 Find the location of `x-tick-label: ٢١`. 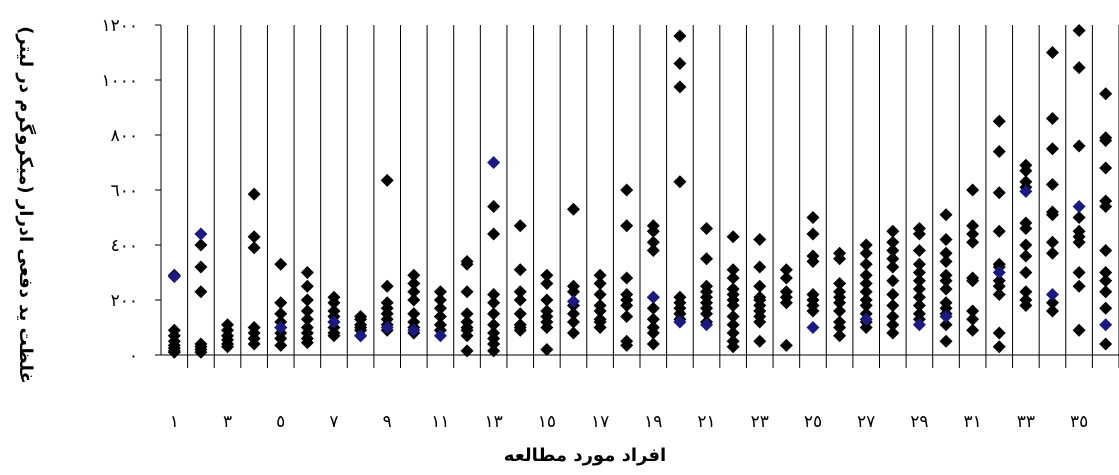

x-tick-label: ٢١ is located at coordinates (706, 422).